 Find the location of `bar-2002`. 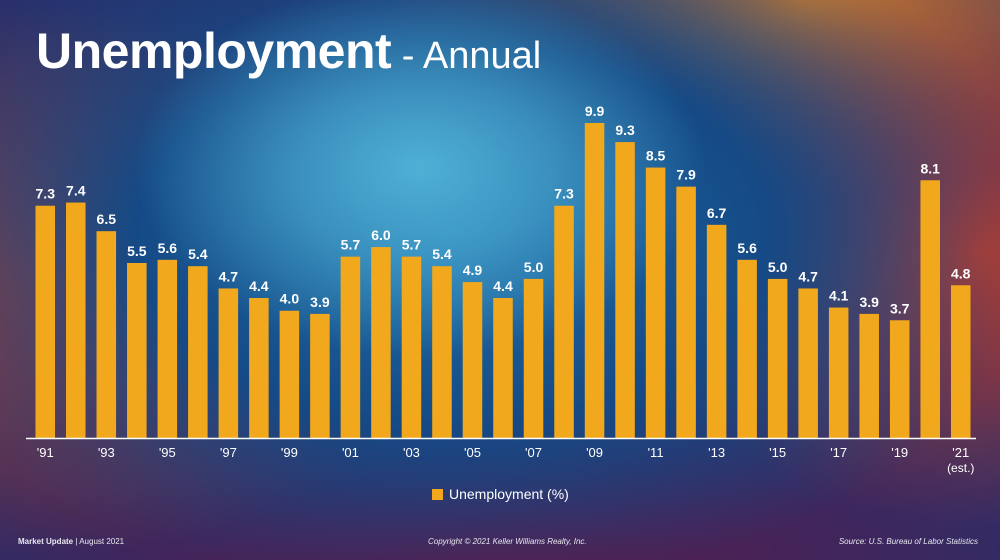

bar-2002 is located at coordinates (381, 342).